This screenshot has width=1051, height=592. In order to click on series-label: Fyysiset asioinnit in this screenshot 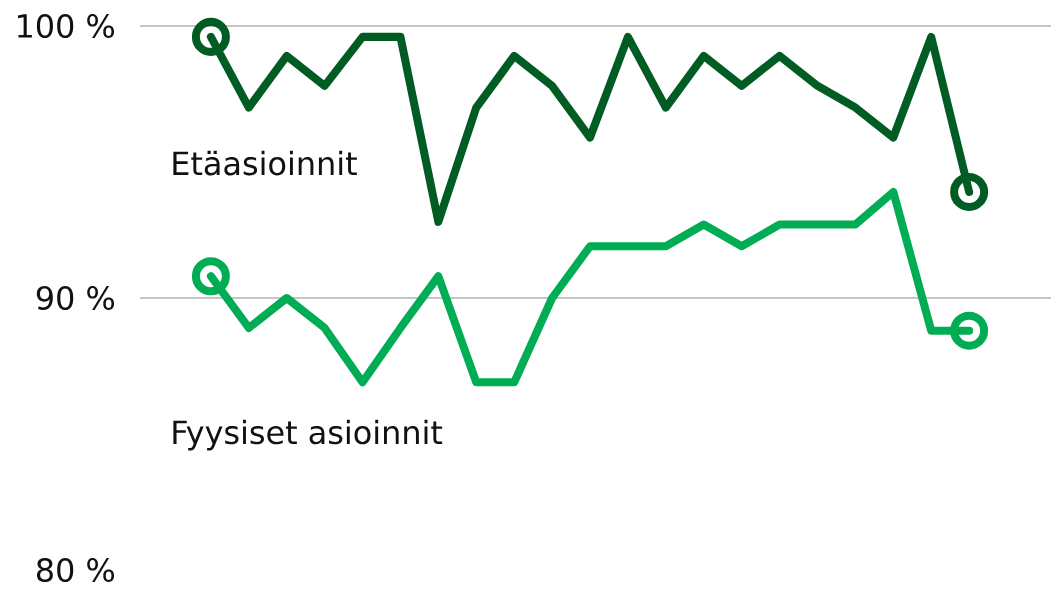, I will do `click(308, 435)`.